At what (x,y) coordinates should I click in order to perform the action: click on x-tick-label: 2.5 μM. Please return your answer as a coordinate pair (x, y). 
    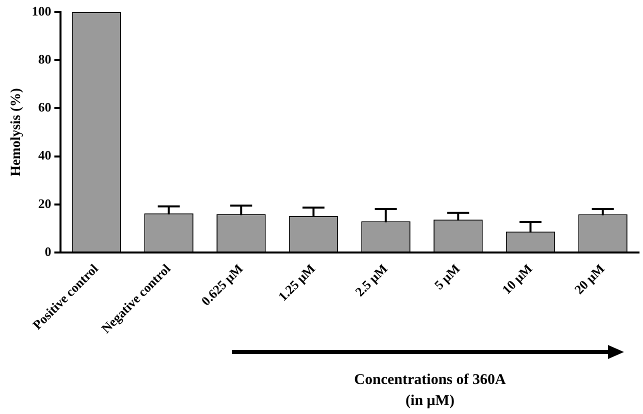
    Looking at the image, I should click on (371, 280).